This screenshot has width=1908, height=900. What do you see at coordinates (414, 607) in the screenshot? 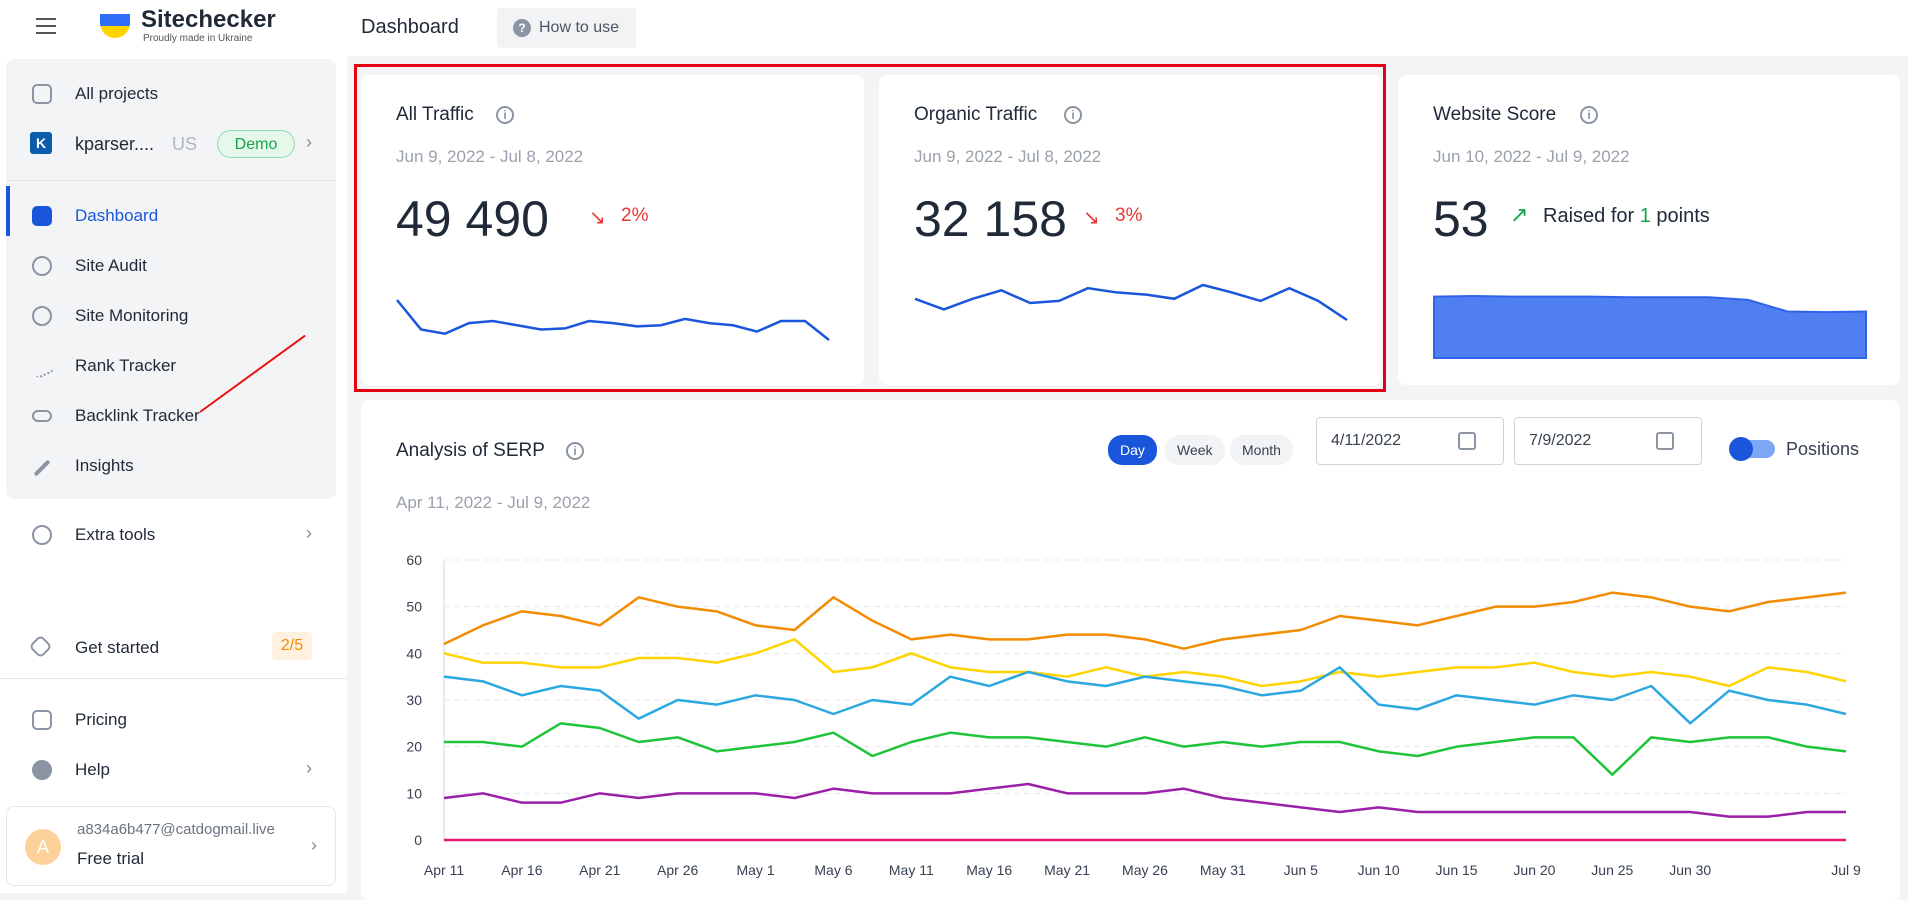
I see `y-tick-label: 50` at bounding box center [414, 607].